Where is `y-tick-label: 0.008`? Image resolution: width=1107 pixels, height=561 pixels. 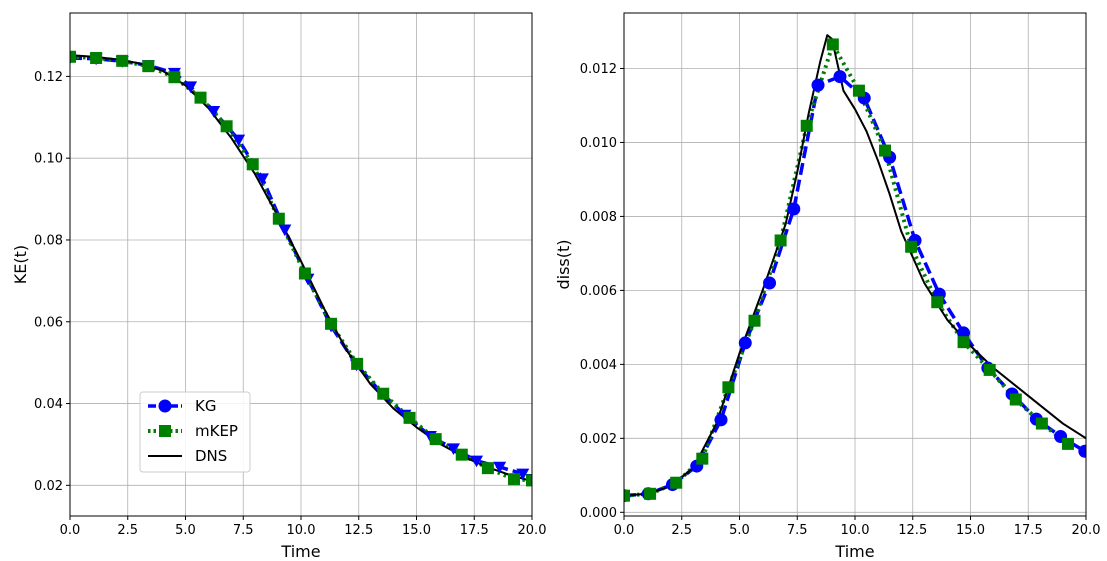
y-tick-label: 0.008 is located at coordinates (598, 217).